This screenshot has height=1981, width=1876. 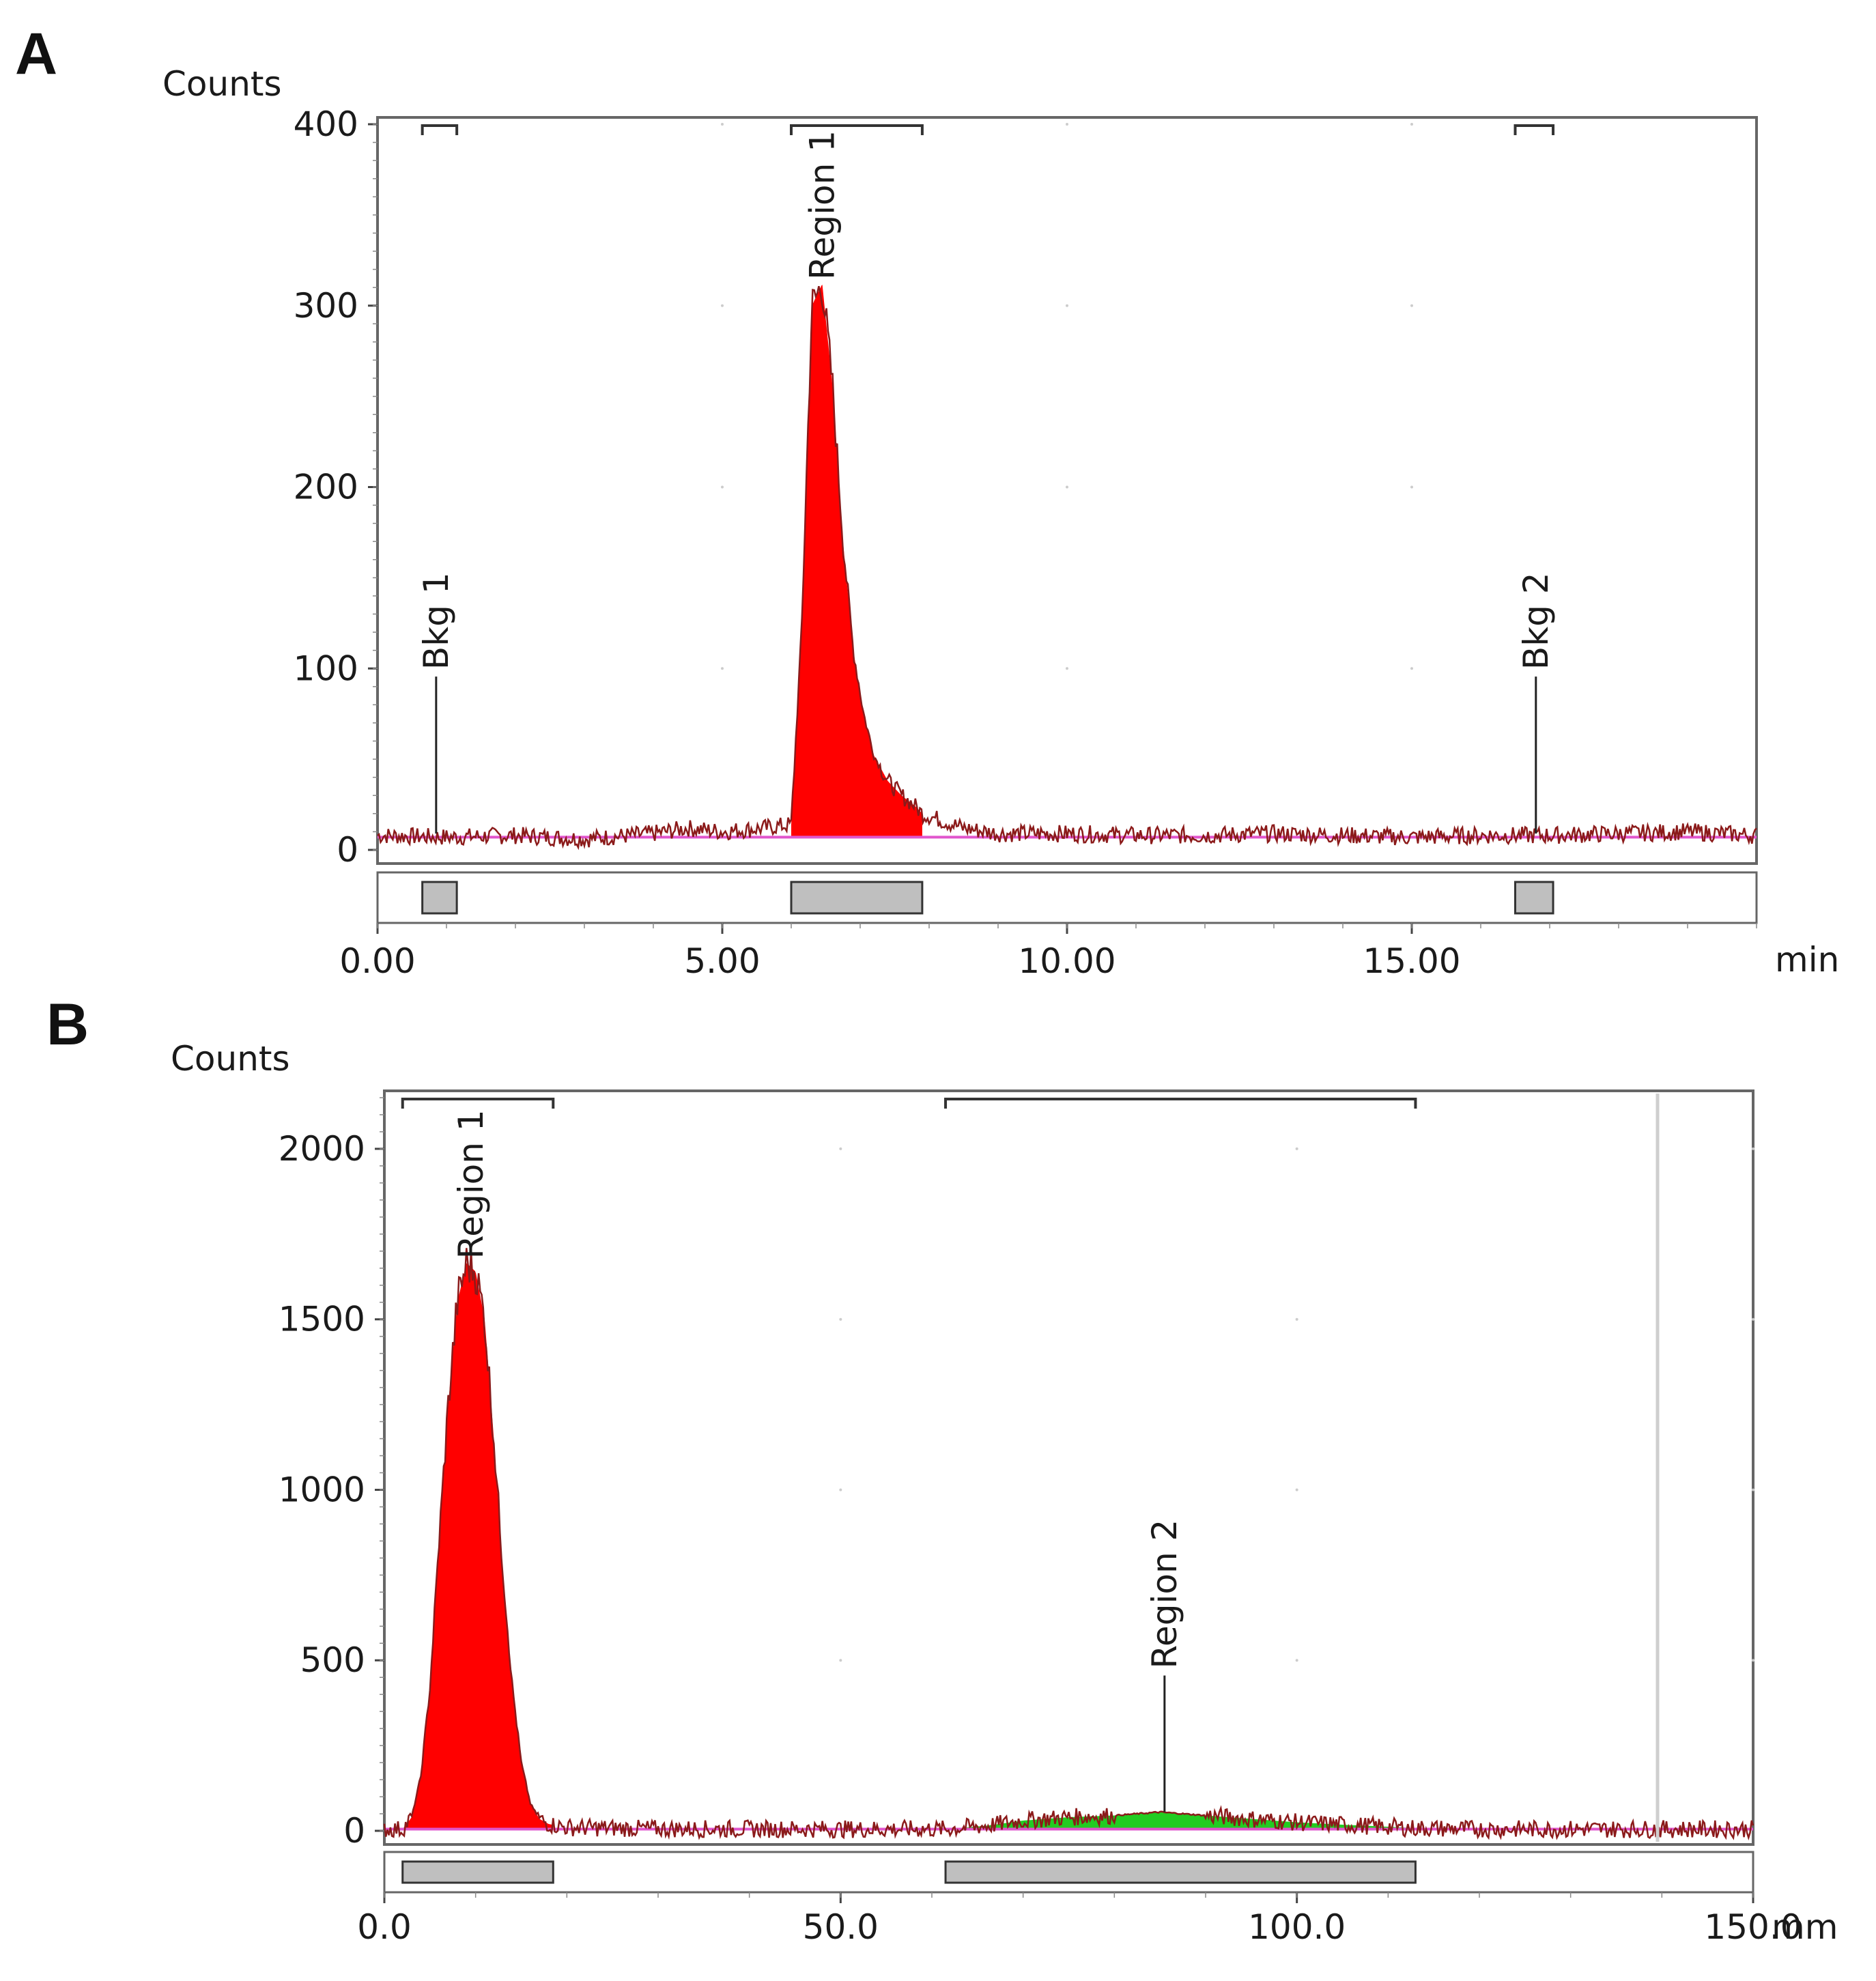 What do you see at coordinates (36, 54) in the screenshot?
I see `panel-label-a: A` at bounding box center [36, 54].